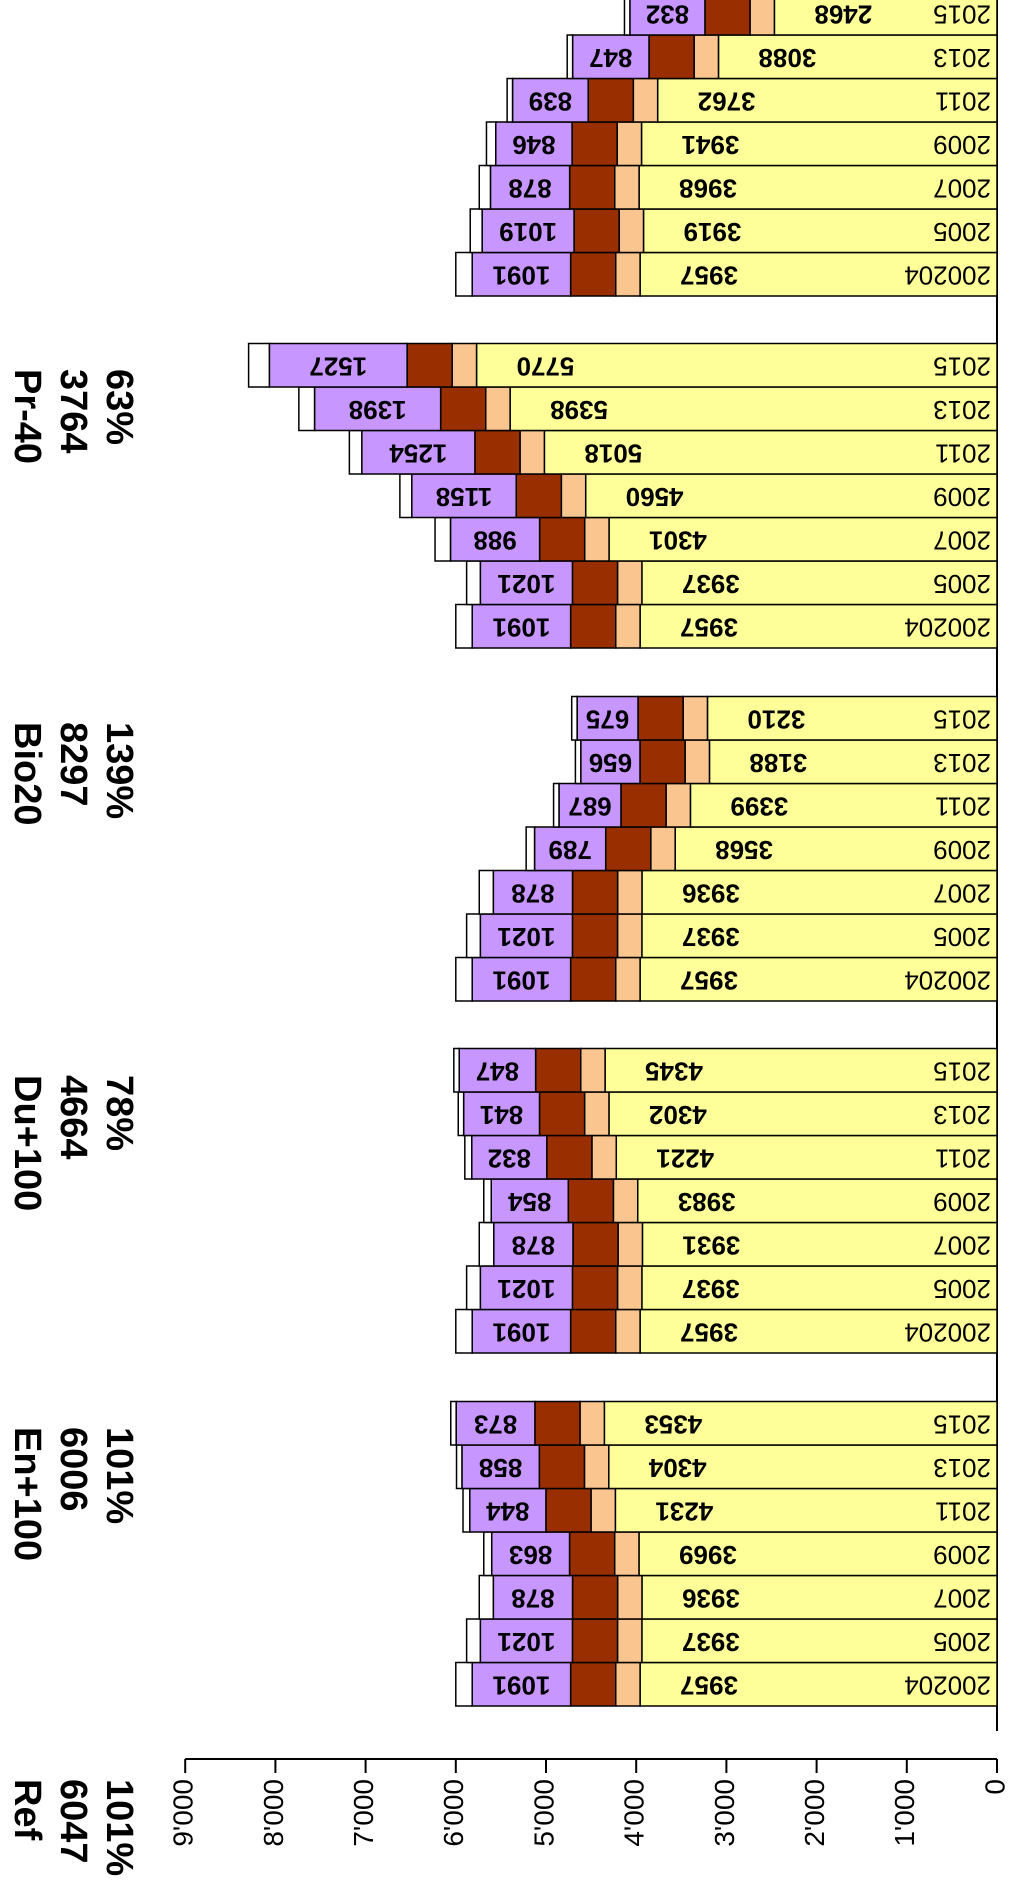 This screenshot has height=1881, width=1010. Describe the element at coordinates (495, 1424) in the screenshot. I see `bar-top-value: 873` at that location.